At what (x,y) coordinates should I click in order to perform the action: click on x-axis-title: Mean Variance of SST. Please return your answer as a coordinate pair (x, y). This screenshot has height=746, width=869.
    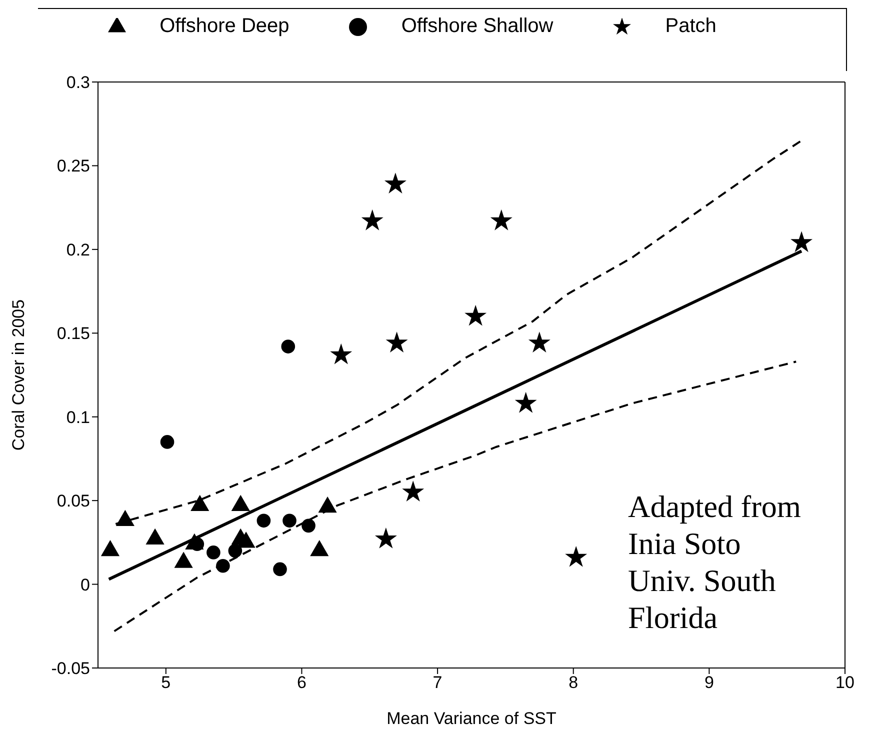
    Looking at the image, I should click on (471, 718).